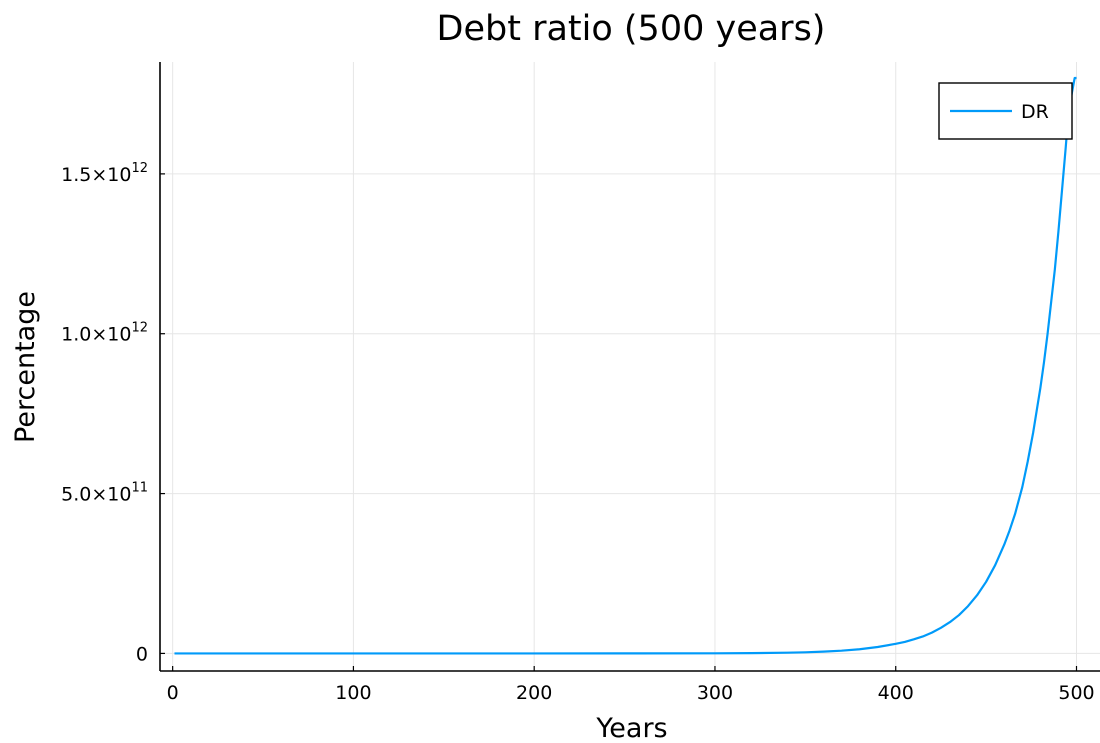 The height and width of the screenshot is (743, 1100). Describe the element at coordinates (113, 413) in the screenshot. I see `y-axis-ticks: 0 5.0×10¹¹ 1.0×10¹² 1.5×10¹²` at that location.